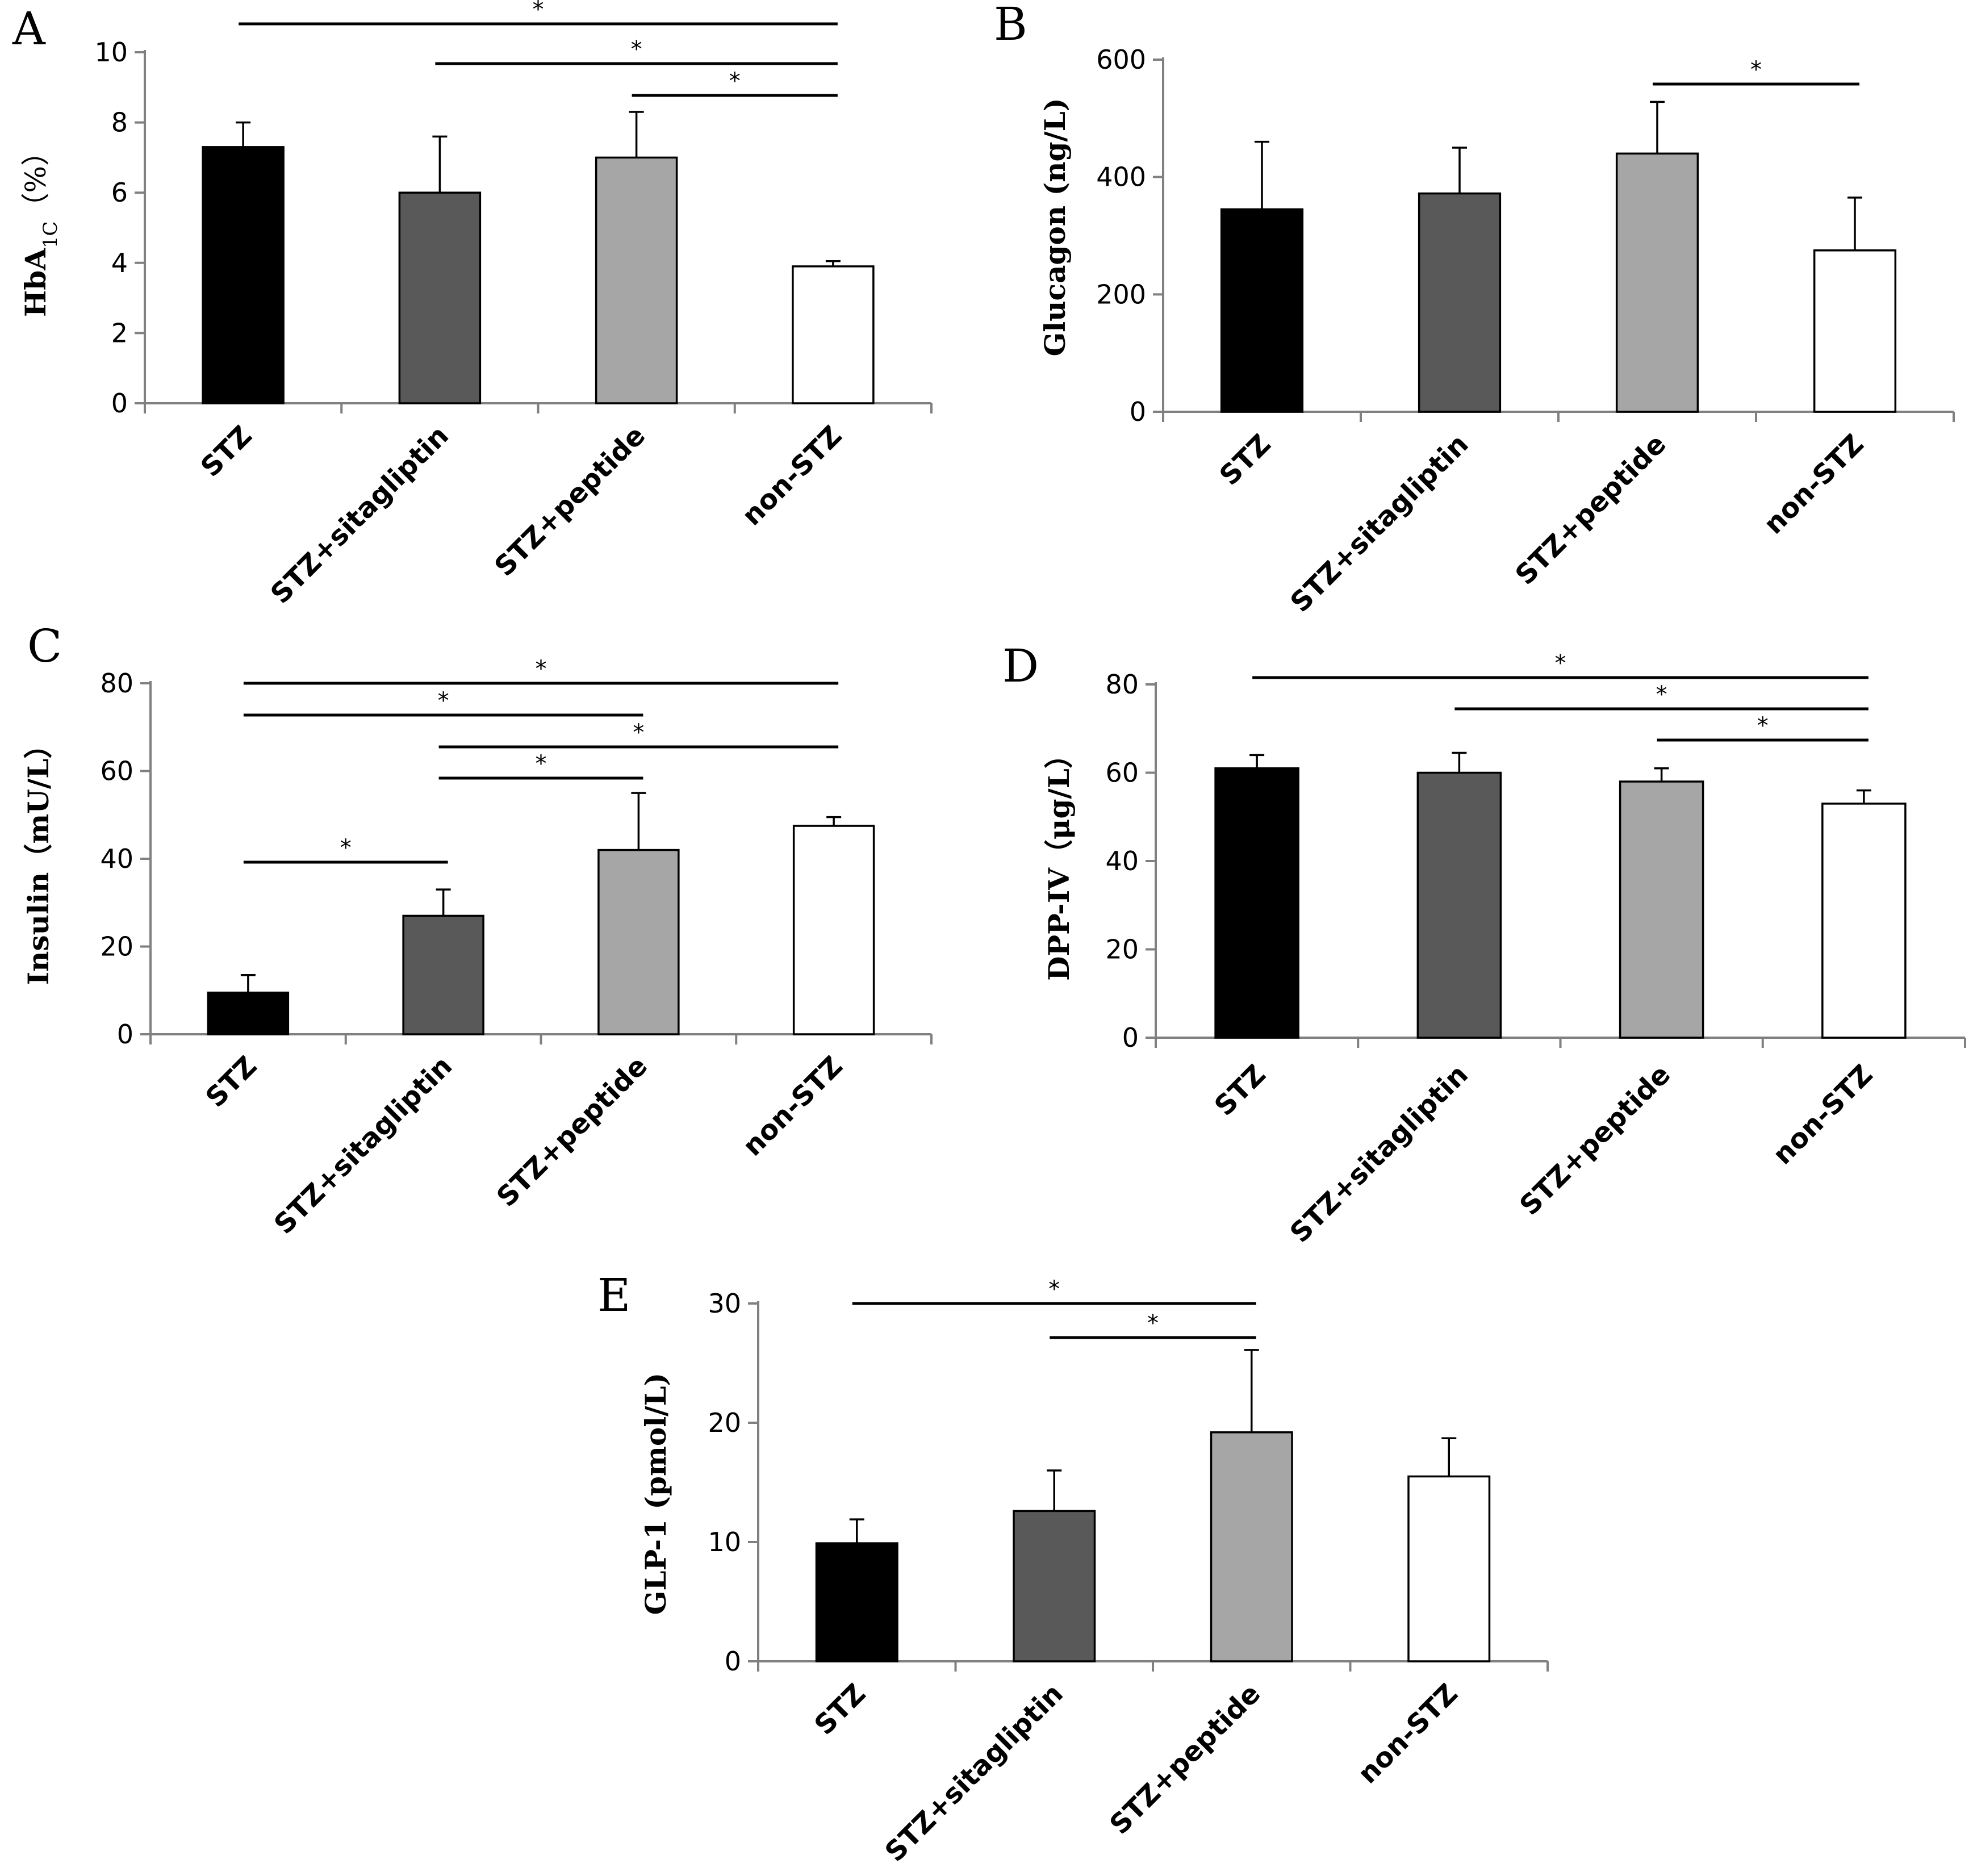 The width and height of the screenshot is (1973, 1876). What do you see at coordinates (724, 1303) in the screenshot?
I see `y-tick-label: 30` at bounding box center [724, 1303].